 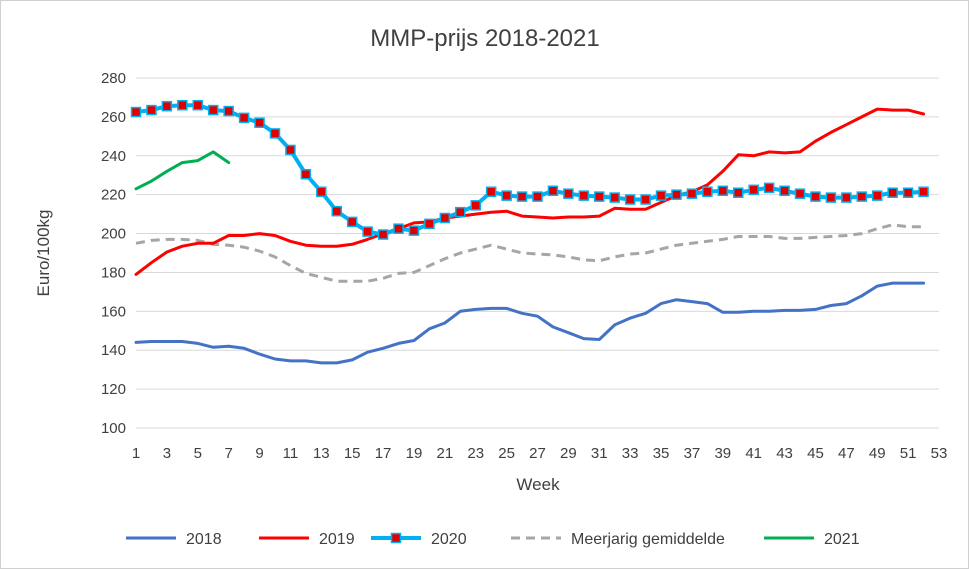 What do you see at coordinates (722, 453) in the screenshot?
I see `x-tick-label: 39` at bounding box center [722, 453].